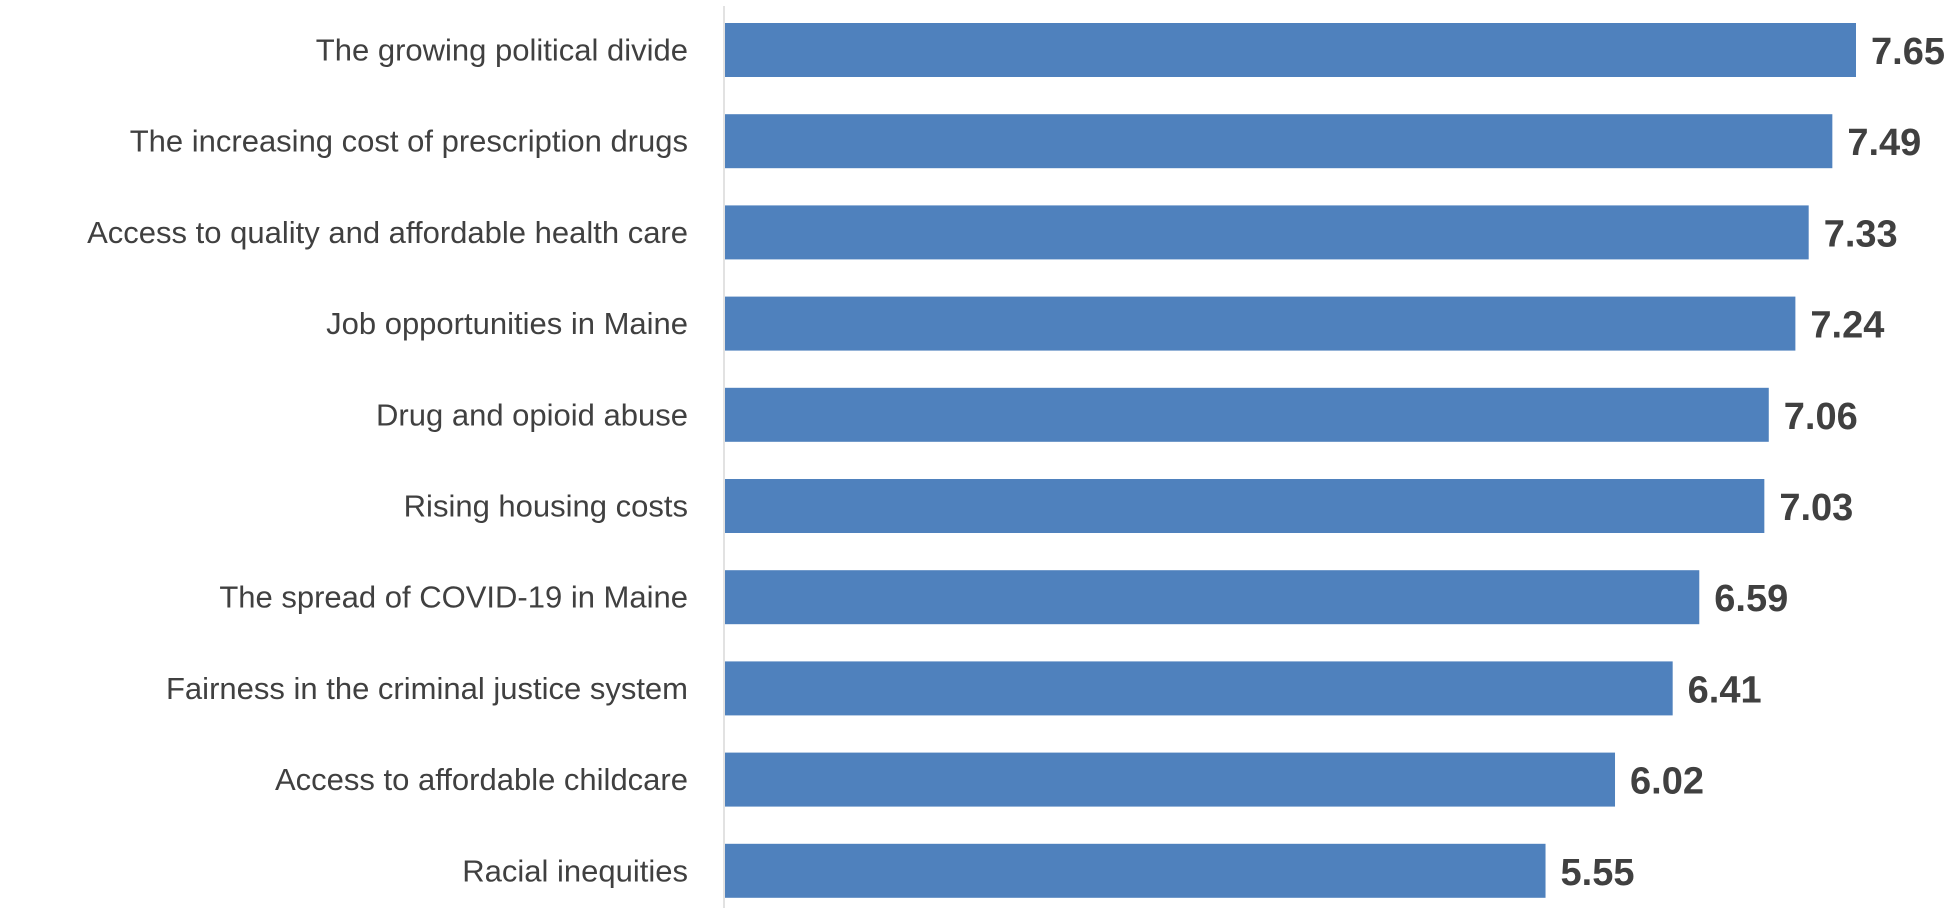 This screenshot has height=908, width=1954. What do you see at coordinates (502, 50) in the screenshot?
I see `category-label: The growing political divide` at bounding box center [502, 50].